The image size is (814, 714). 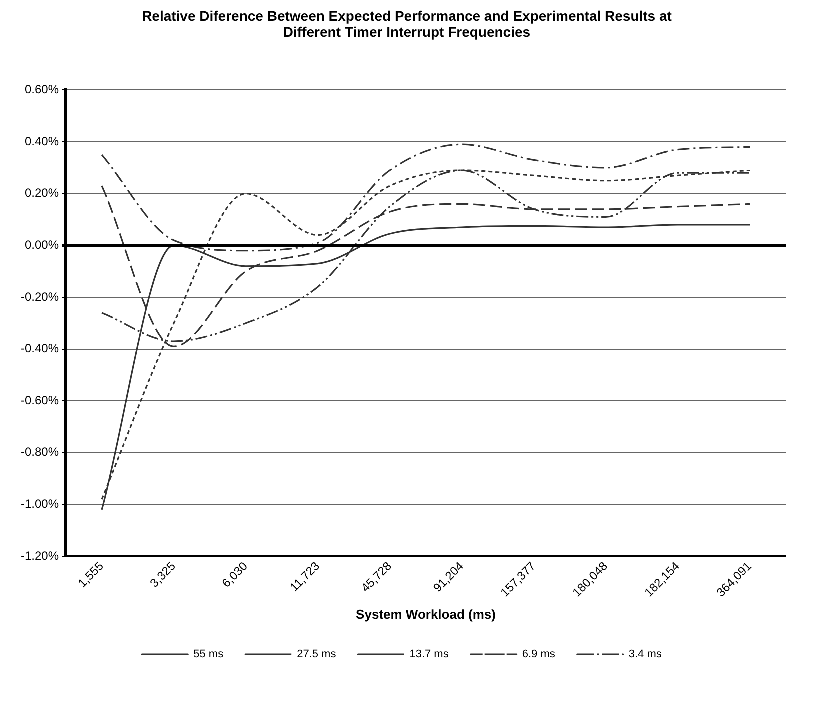 What do you see at coordinates (40, 400) in the screenshot?
I see `y-tick-label: -0.60%` at bounding box center [40, 400].